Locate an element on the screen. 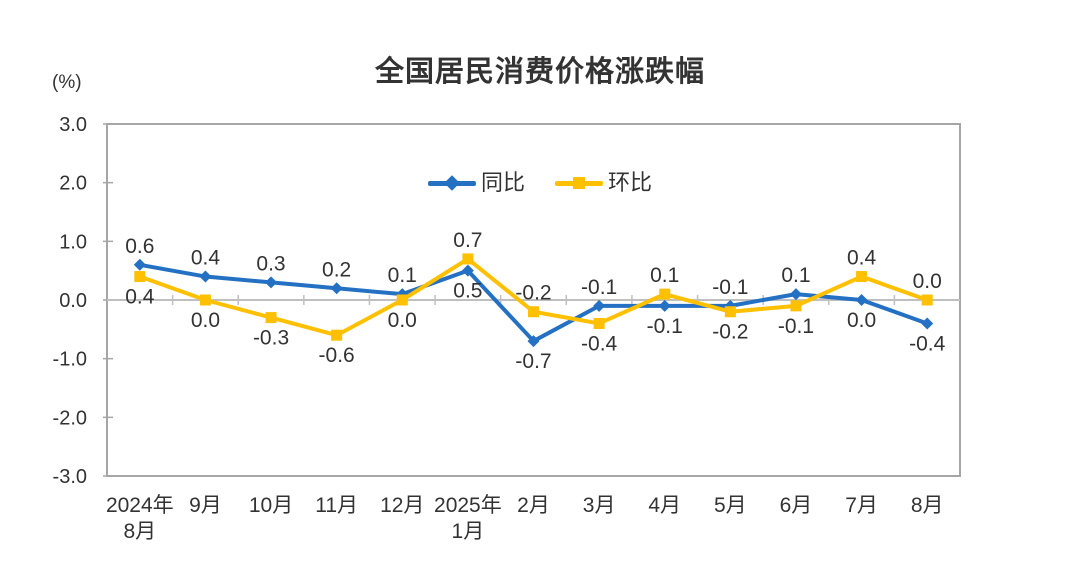  data-label-同比: 0.6 is located at coordinates (139, 246).